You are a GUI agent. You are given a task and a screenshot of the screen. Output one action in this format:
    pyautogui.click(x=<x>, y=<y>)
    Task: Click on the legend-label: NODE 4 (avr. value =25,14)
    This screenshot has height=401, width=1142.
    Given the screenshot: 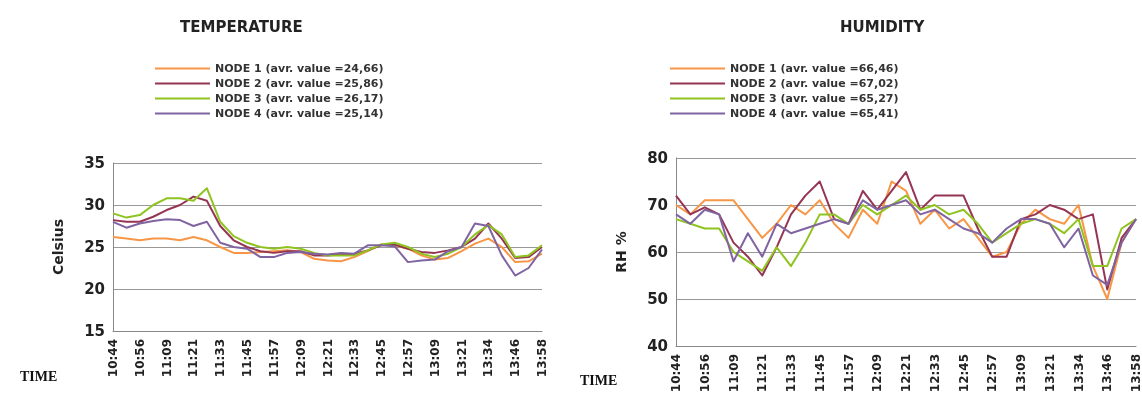 What is the action you would take?
    pyautogui.click(x=299, y=113)
    